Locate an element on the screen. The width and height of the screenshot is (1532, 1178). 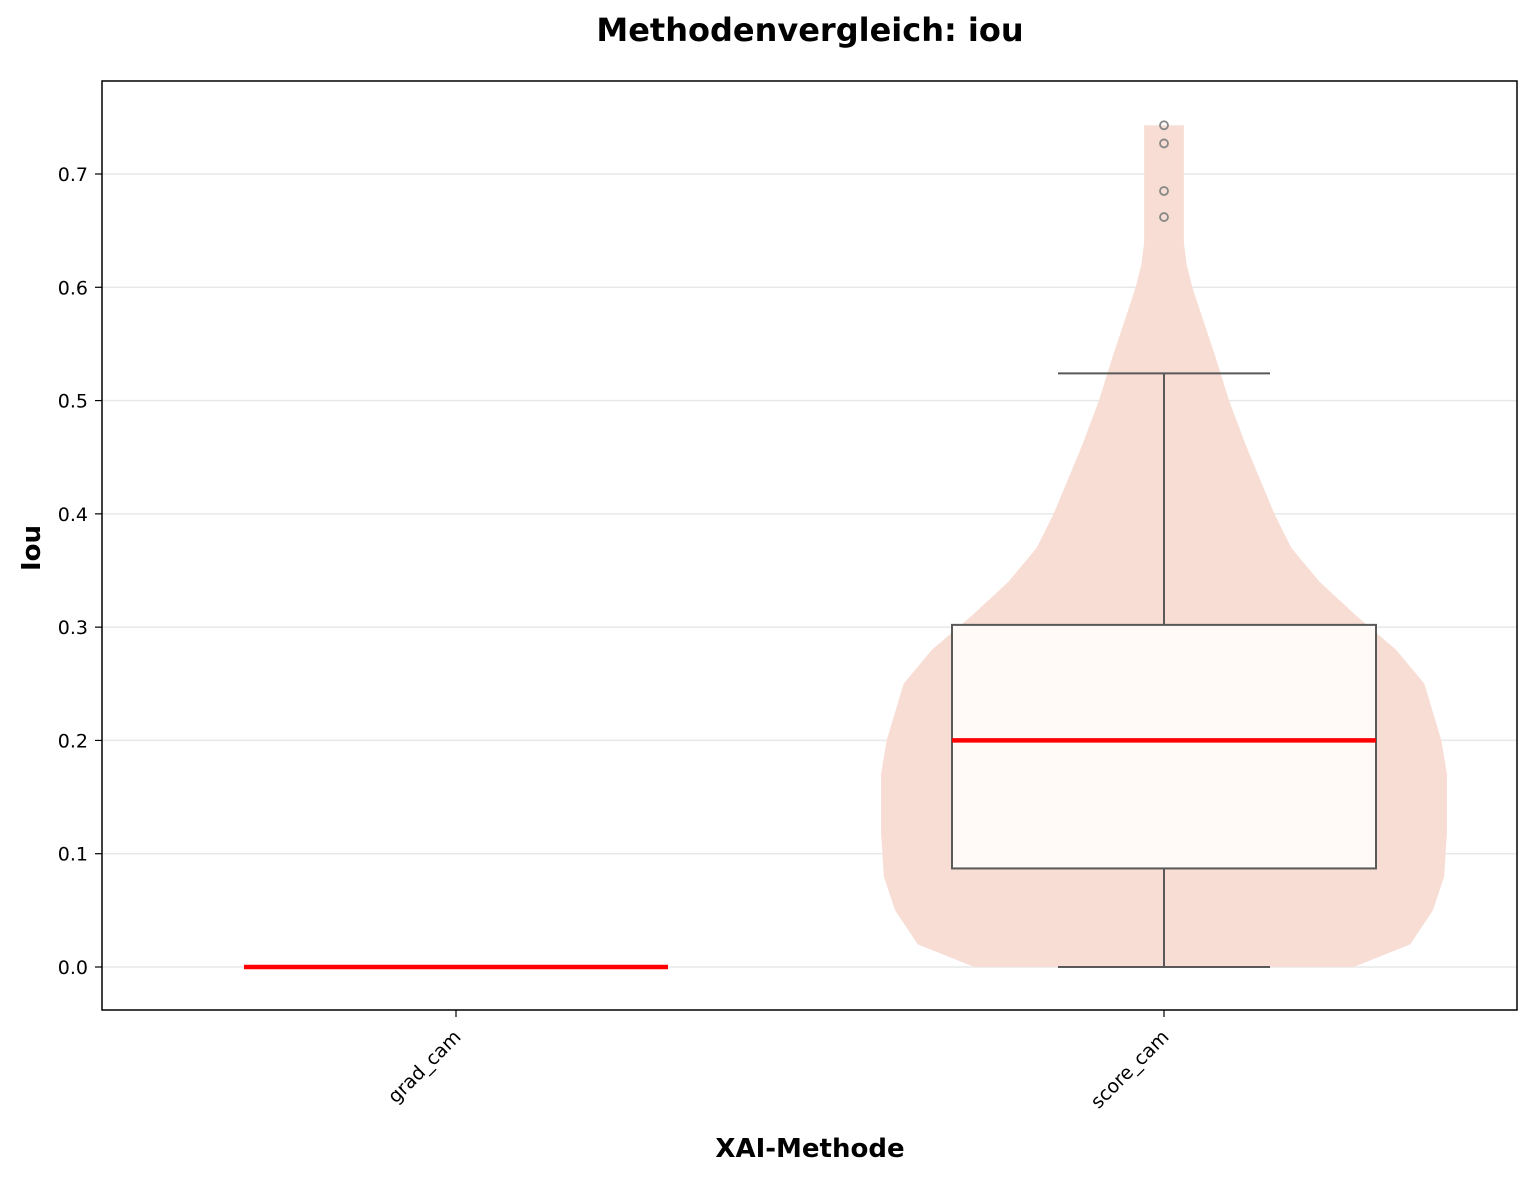
y-axis-ticks: 0.0 0.1 0.2 0.3 0.4 0.5 0.6 0.7 is located at coordinates (80, 571).